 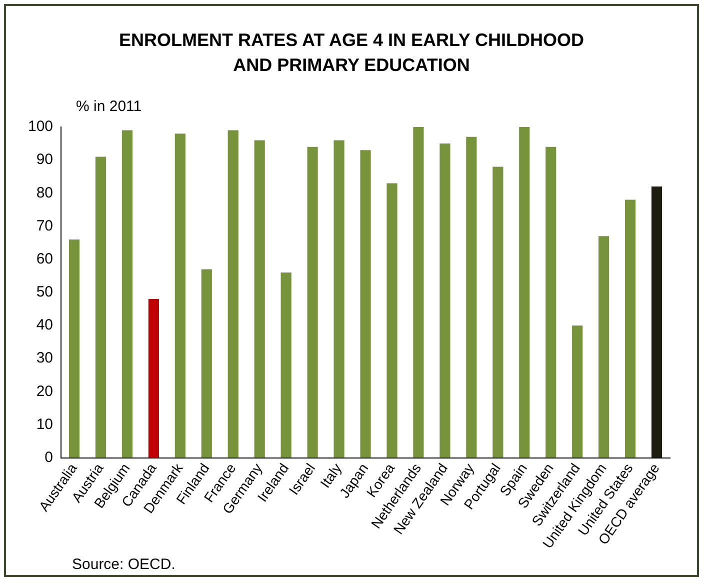 What do you see at coordinates (45, 424) in the screenshot?
I see `y-tick-label: 10` at bounding box center [45, 424].